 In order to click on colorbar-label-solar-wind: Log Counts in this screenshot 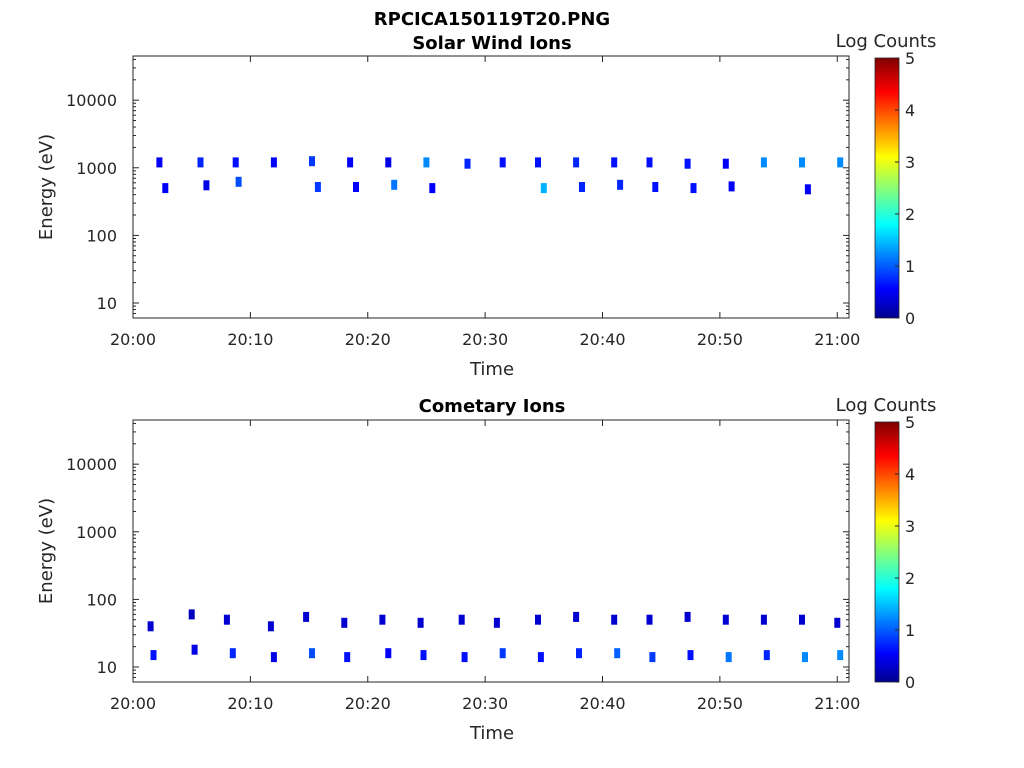, I will do `click(886, 41)`.